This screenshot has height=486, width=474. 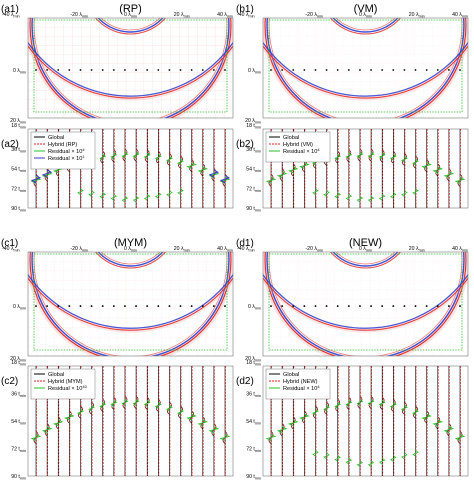 I want to click on snapshot-bg, so click(x=365, y=68).